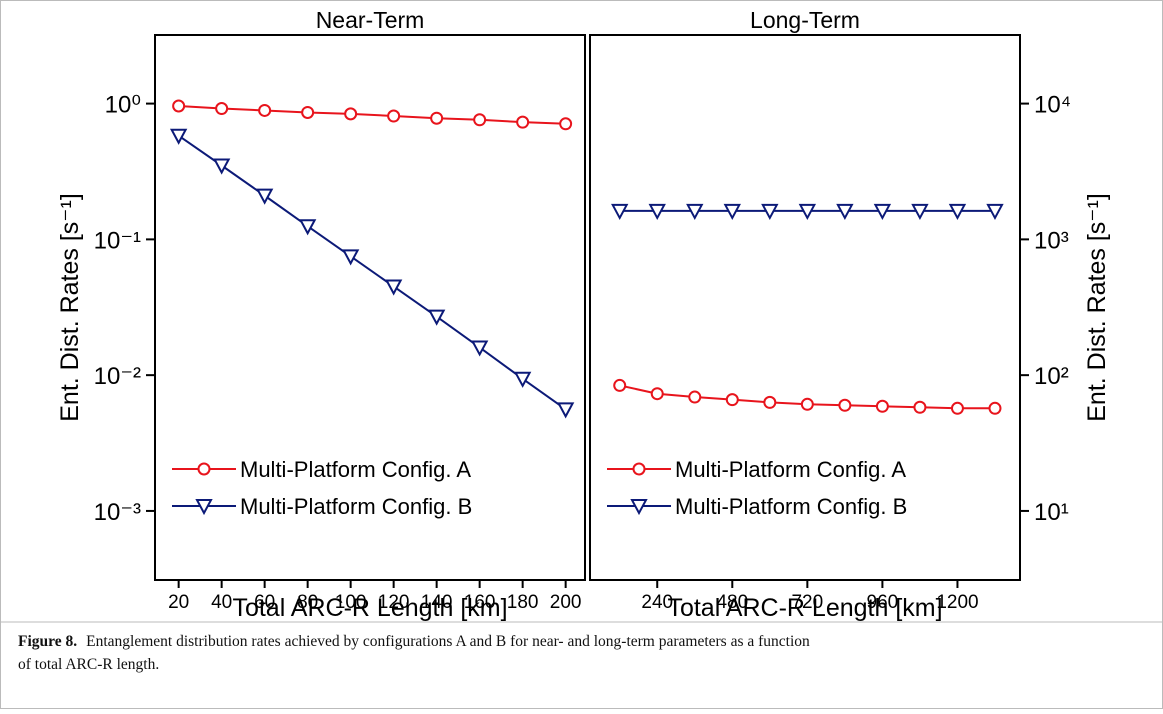 The height and width of the screenshot is (714, 1163). I want to click on x-tick-label: 960, so click(883, 602).